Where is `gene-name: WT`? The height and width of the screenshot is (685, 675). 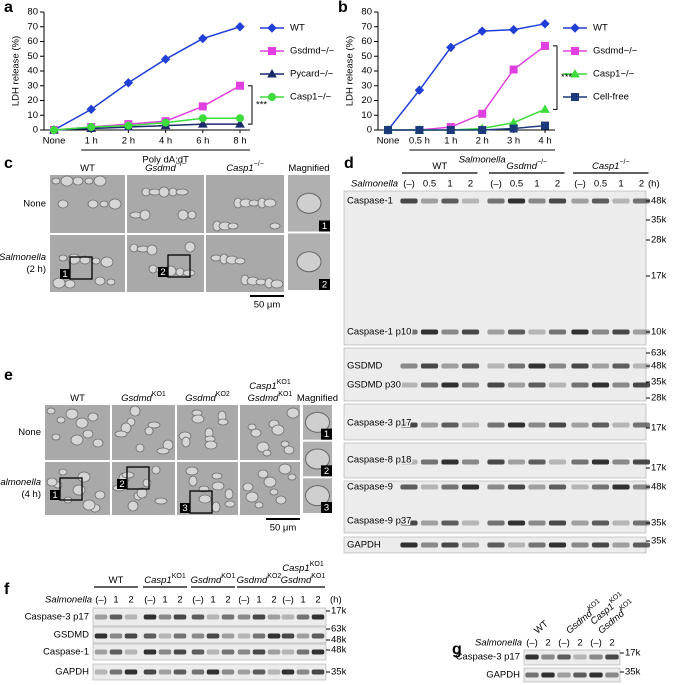
gene-name: WT is located at coordinates (116, 580).